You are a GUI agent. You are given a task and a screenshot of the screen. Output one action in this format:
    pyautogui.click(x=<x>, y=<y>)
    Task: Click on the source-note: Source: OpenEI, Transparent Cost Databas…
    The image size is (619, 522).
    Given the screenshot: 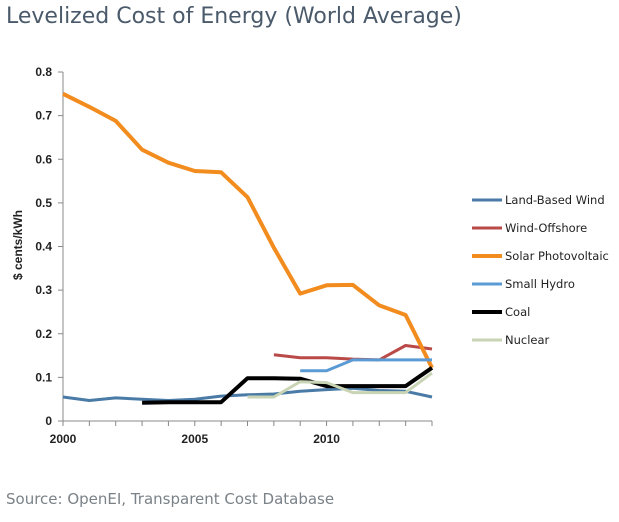 What is the action you would take?
    pyautogui.click(x=170, y=499)
    